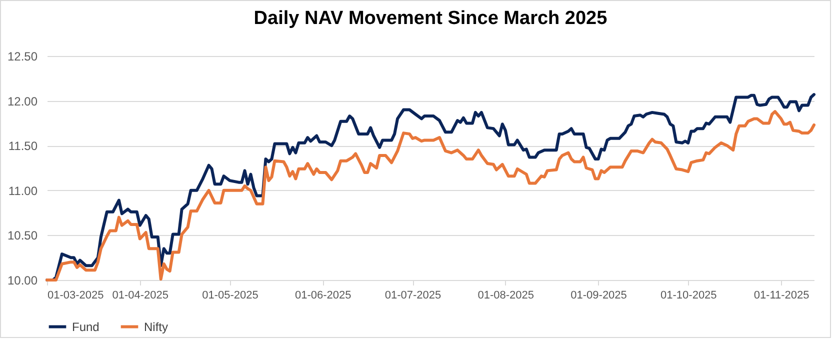 This screenshot has width=833, height=340. I want to click on x-tick-label: 01-09-2025, so click(598, 296).